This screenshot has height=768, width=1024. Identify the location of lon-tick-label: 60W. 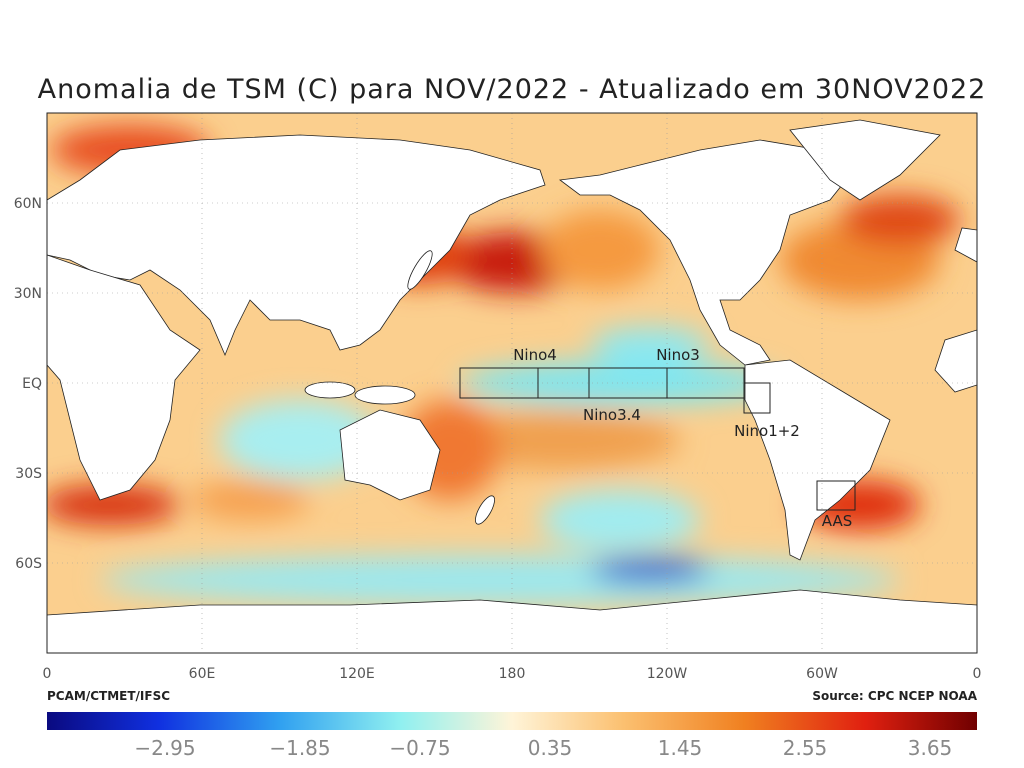
(822, 674).